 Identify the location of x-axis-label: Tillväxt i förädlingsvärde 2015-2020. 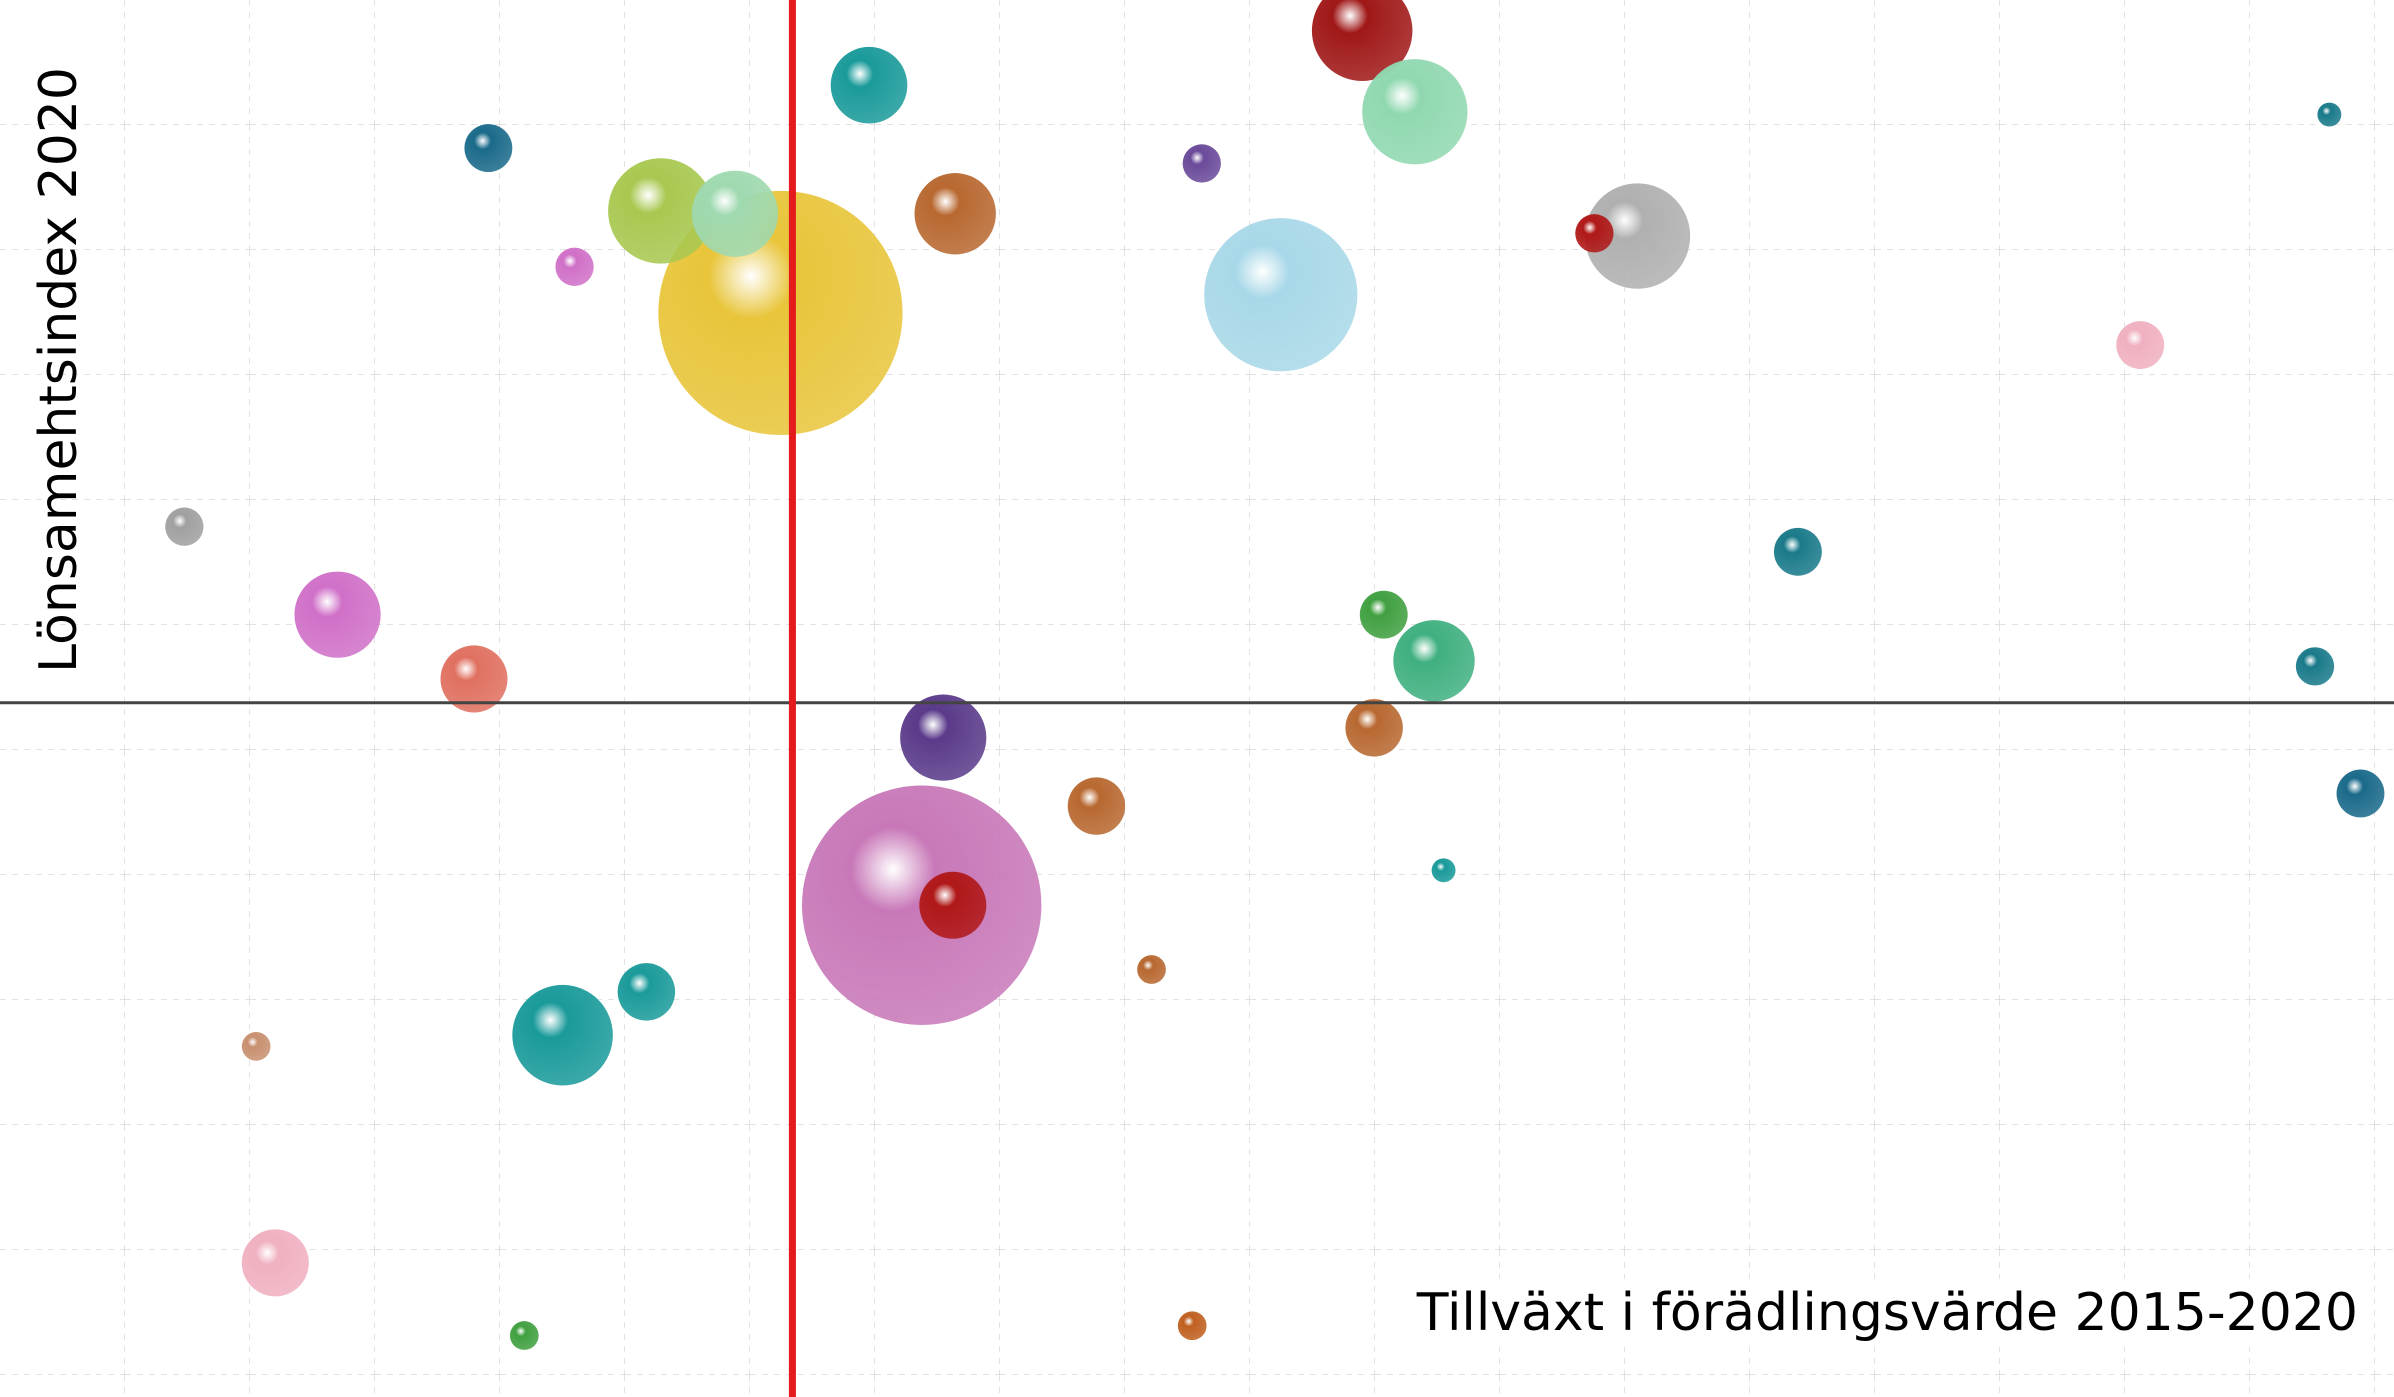
(1887, 1313).